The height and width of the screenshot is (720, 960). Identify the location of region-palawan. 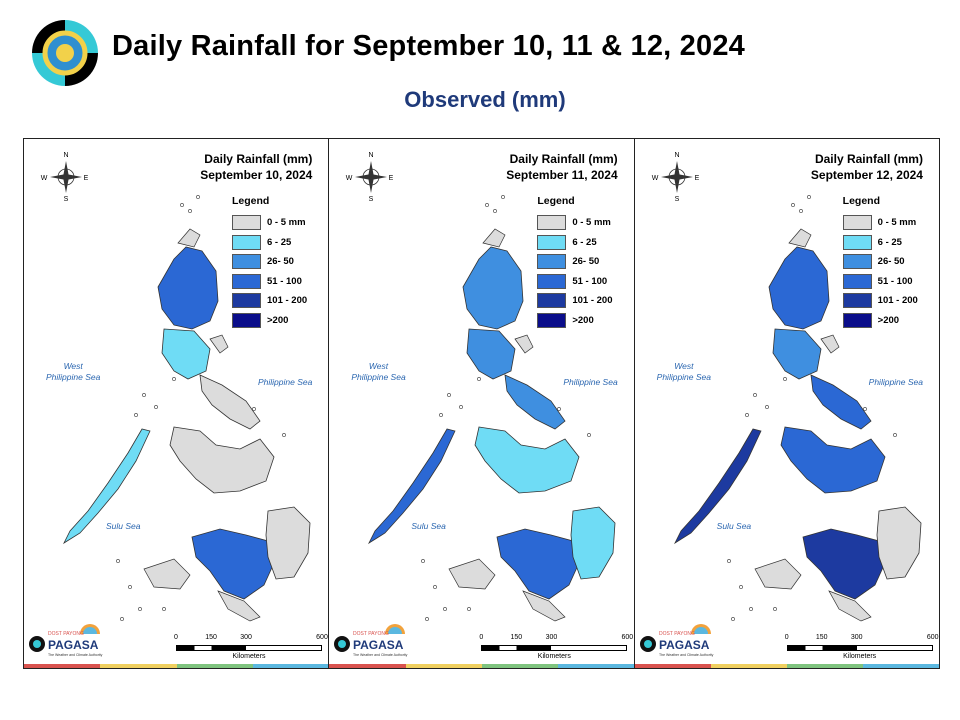
(107, 486).